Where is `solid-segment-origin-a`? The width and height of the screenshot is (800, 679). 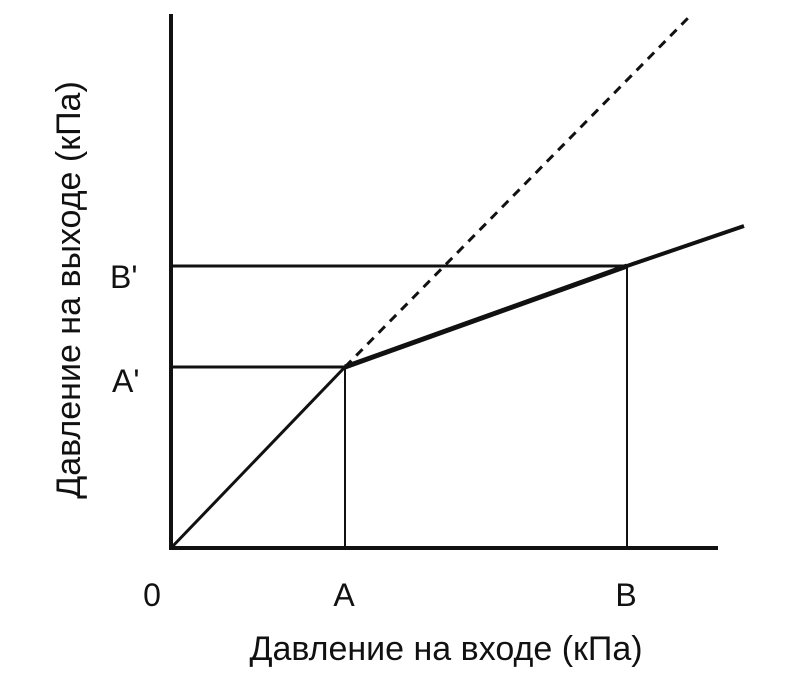
solid-segment-origin-a is located at coordinates (258, 457).